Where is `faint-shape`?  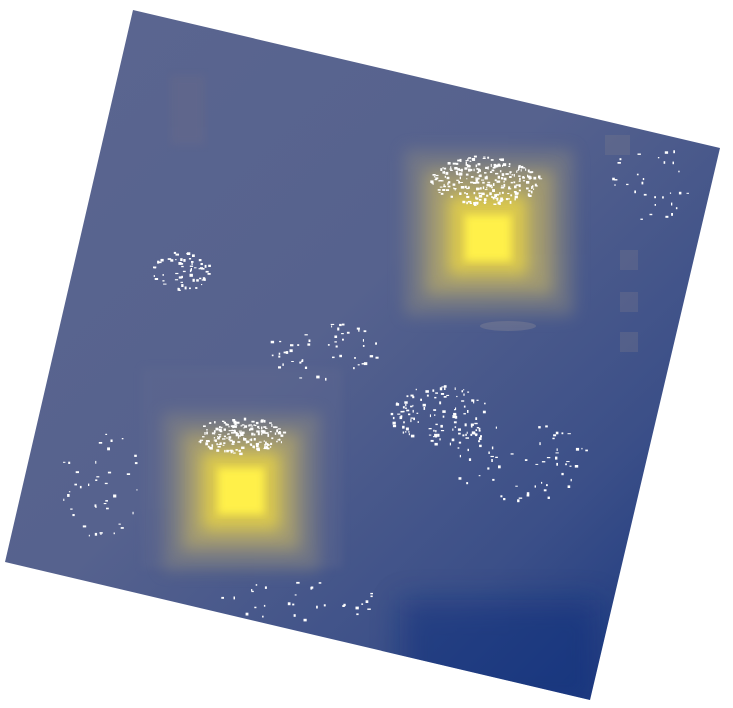 faint-shape is located at coordinates (629, 342).